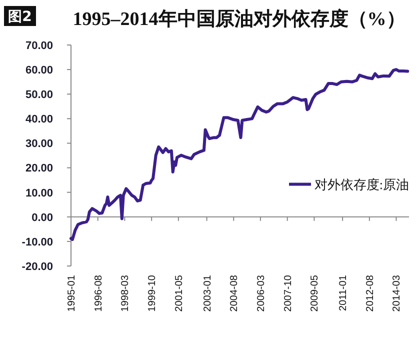  Describe the element at coordinates (344, 292) in the screenshot. I see `x-tick-label: 2011-01` at that location.